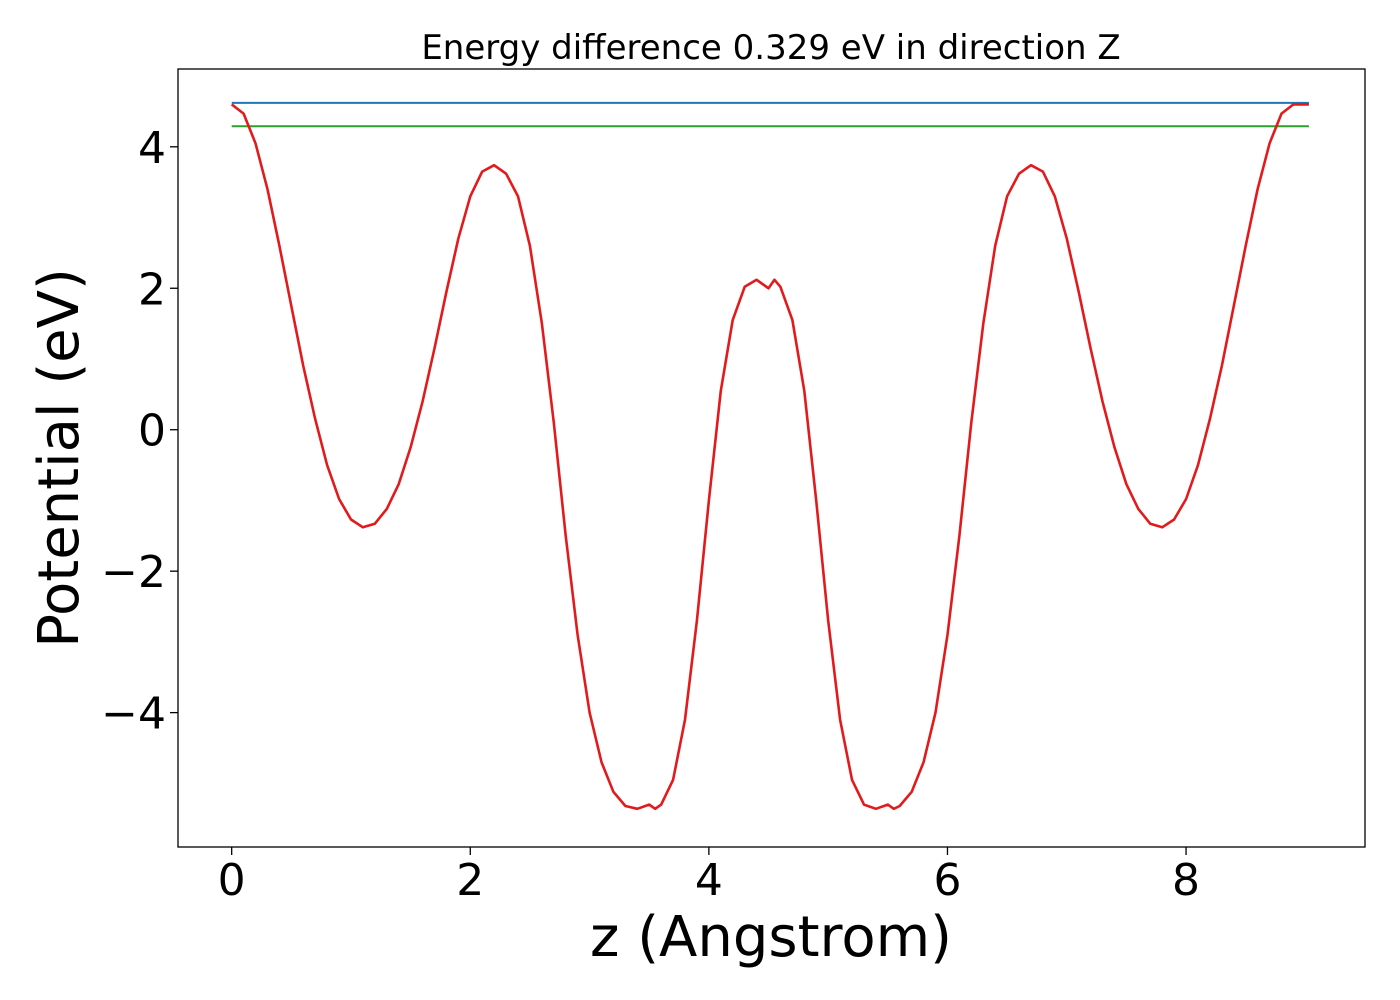 Image resolution: width=1400 pixels, height=1000 pixels. Describe the element at coordinates (1186, 880) in the screenshot. I see `x-tick-label: 8` at that location.